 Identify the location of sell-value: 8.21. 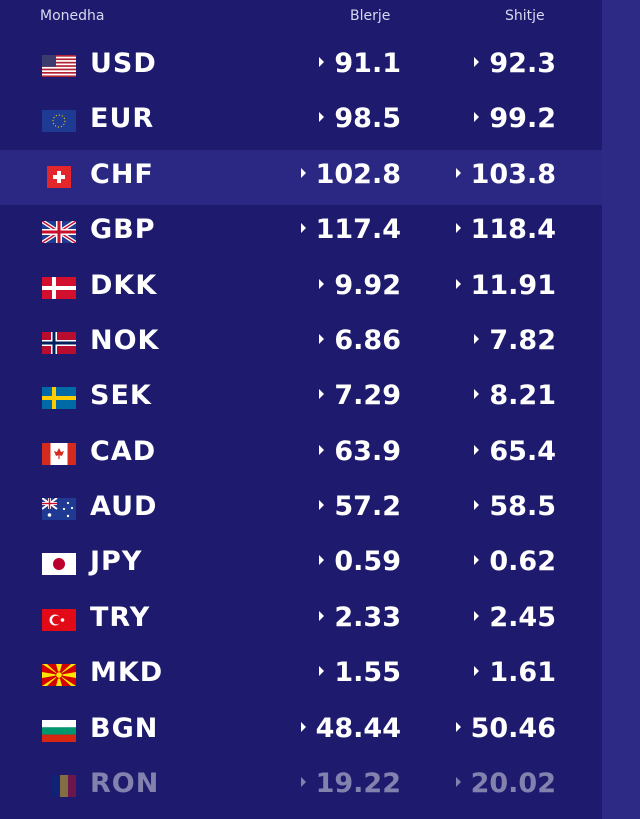
(515, 395).